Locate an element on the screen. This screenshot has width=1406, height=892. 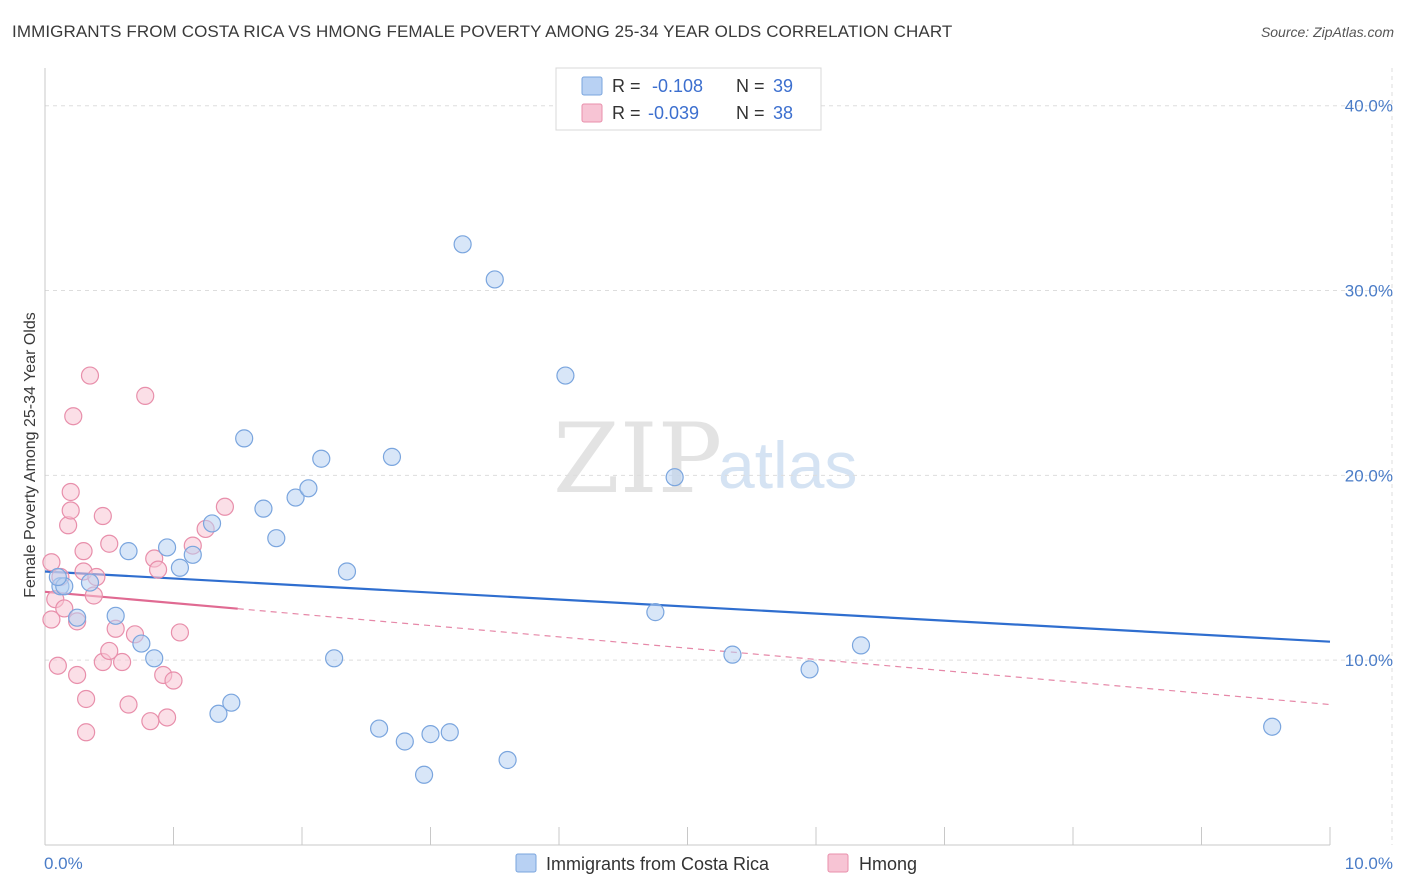
legend-swatch-pink is located at coordinates (592, 113).